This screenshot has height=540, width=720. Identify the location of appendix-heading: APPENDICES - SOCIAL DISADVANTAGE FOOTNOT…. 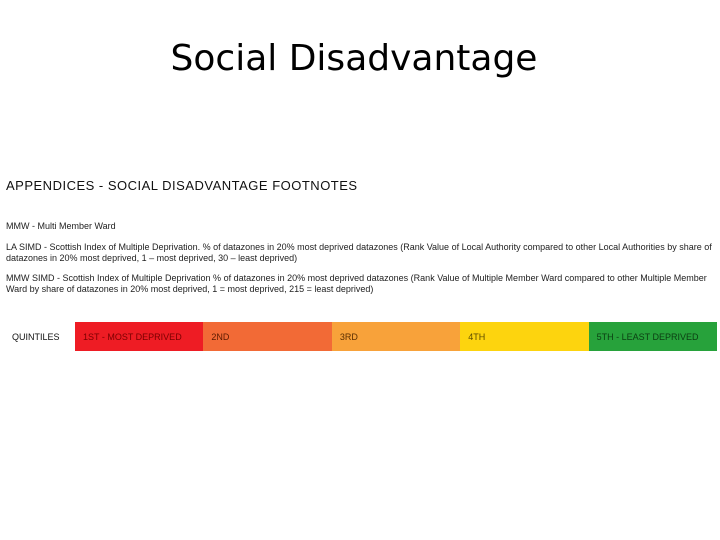
(182, 185).